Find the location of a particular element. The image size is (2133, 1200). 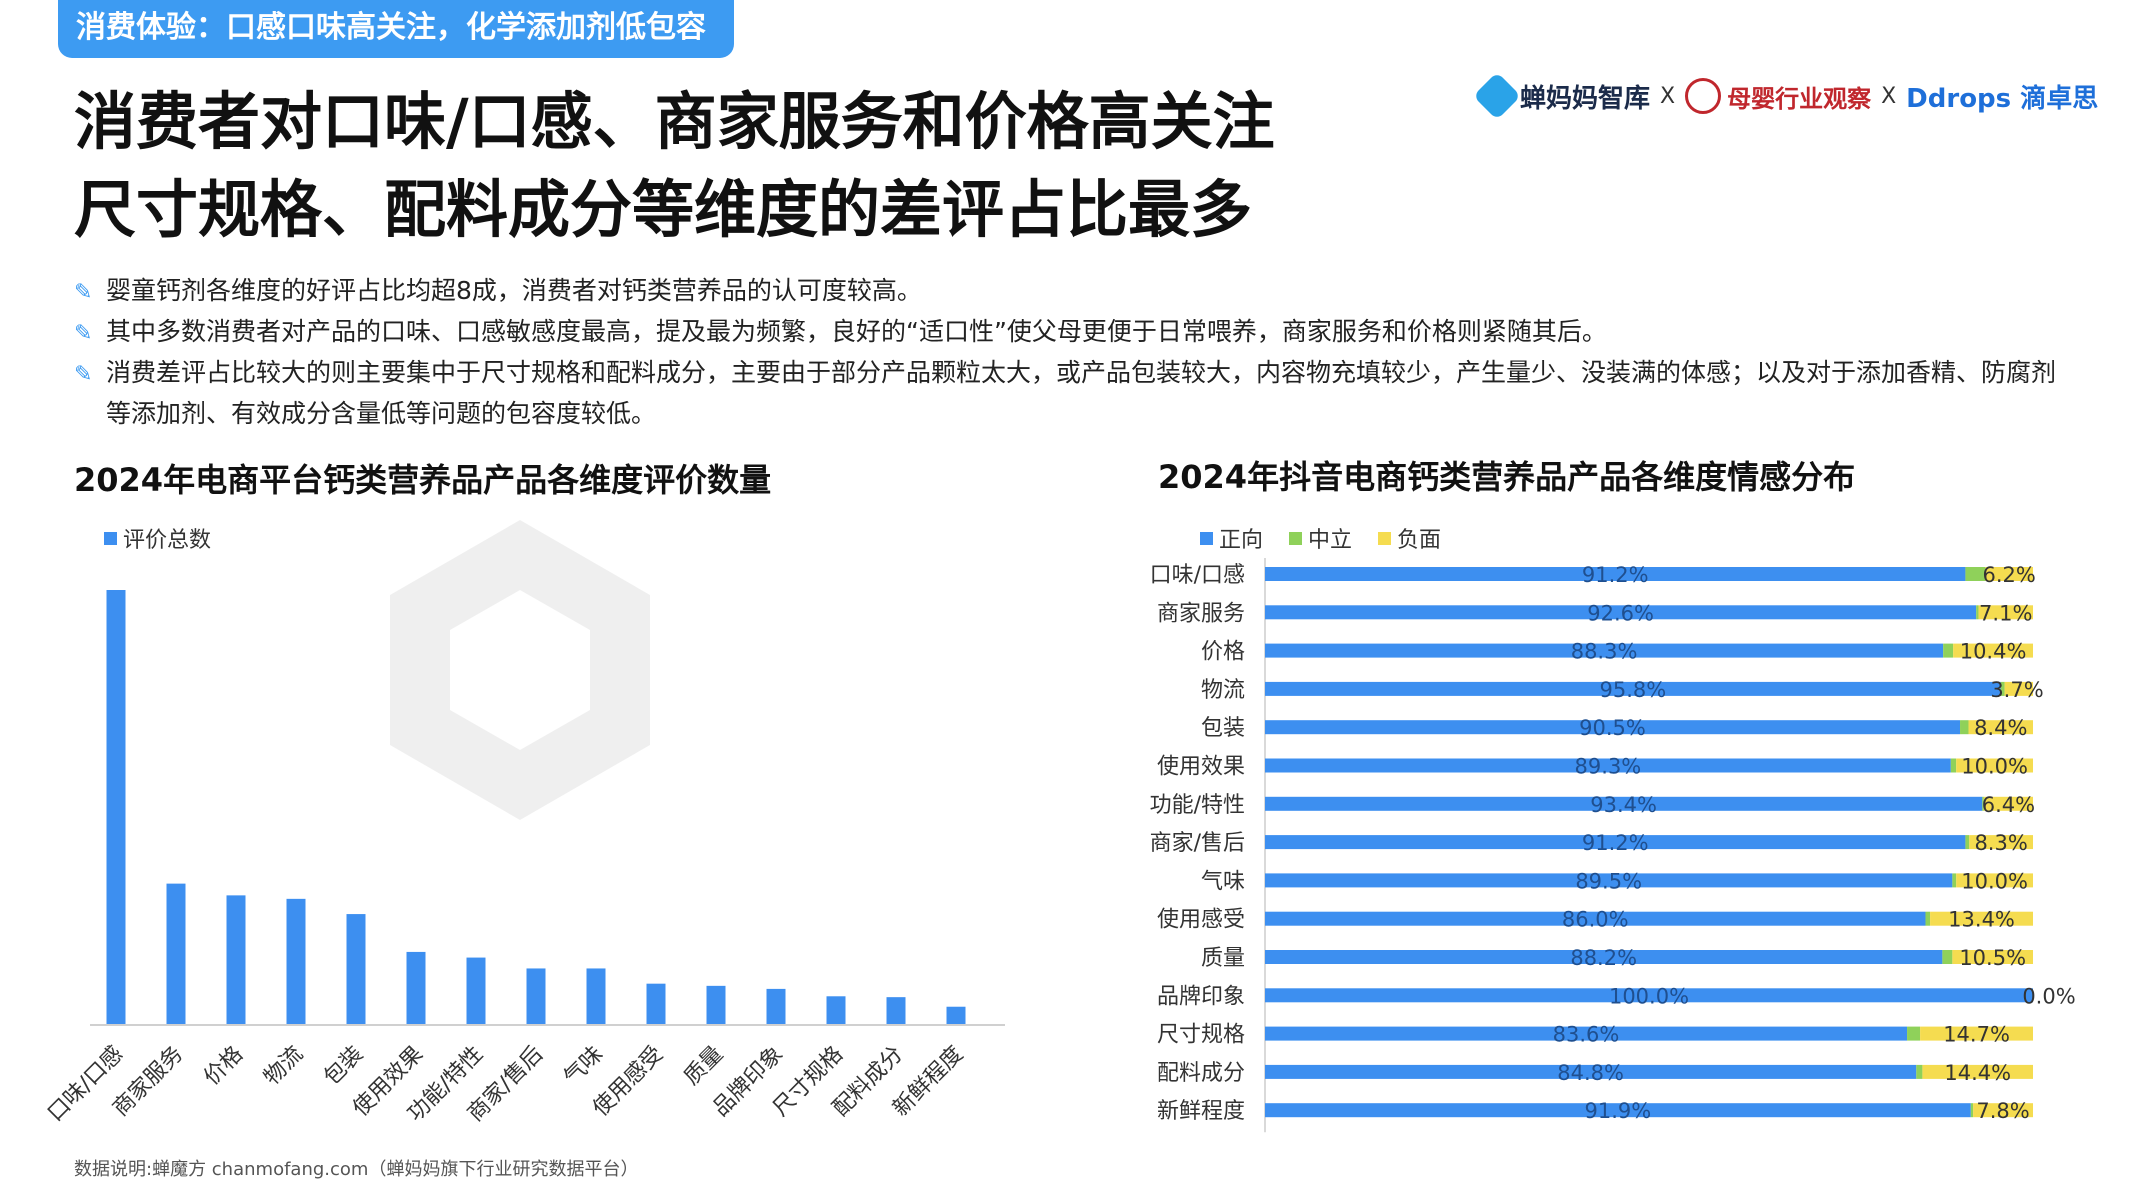

page-title: 消费者对口味/口感、商家服务和价格高关注 尺寸规格、配料成分等维度的差评占比最多 is located at coordinates (674, 166).